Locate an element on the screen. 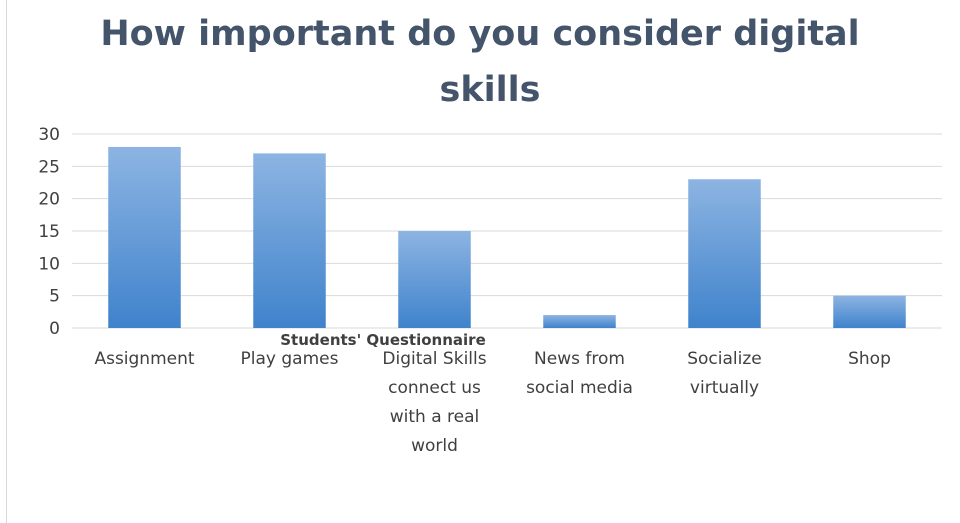  y-axis-ticks: 0 5 10 15 20 25 30 is located at coordinates (49, 232).